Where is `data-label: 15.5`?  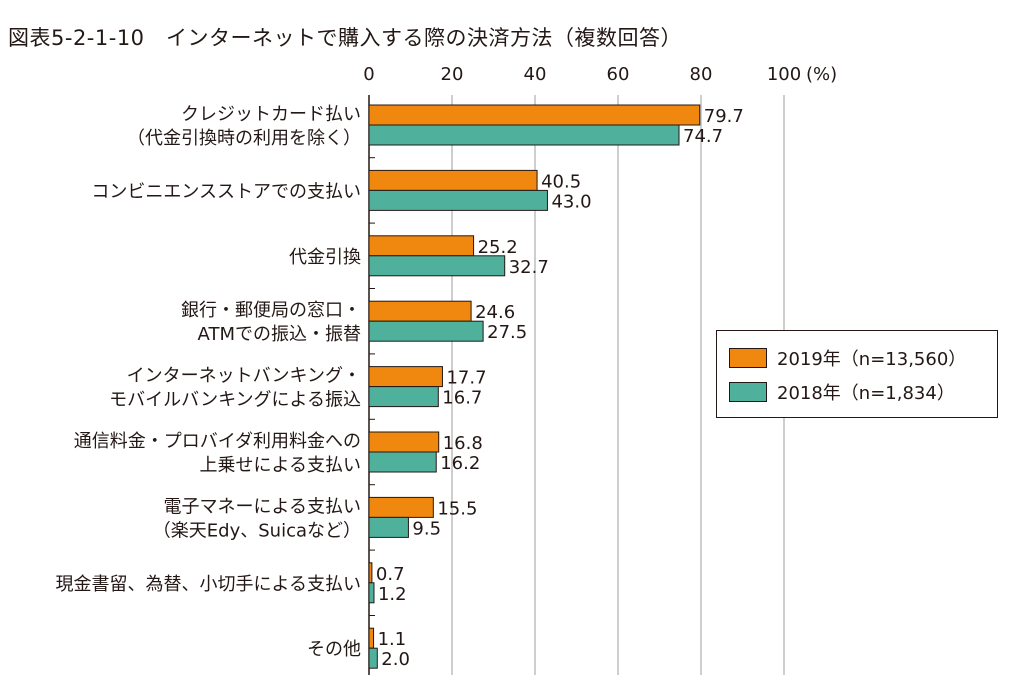 data-label: 15.5 is located at coordinates (457, 508).